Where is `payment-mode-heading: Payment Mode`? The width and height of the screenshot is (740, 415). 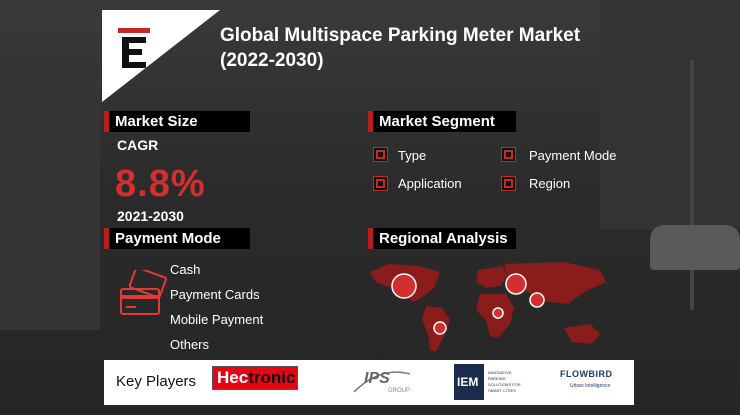 payment-mode-heading: Payment Mode is located at coordinates (177, 238).